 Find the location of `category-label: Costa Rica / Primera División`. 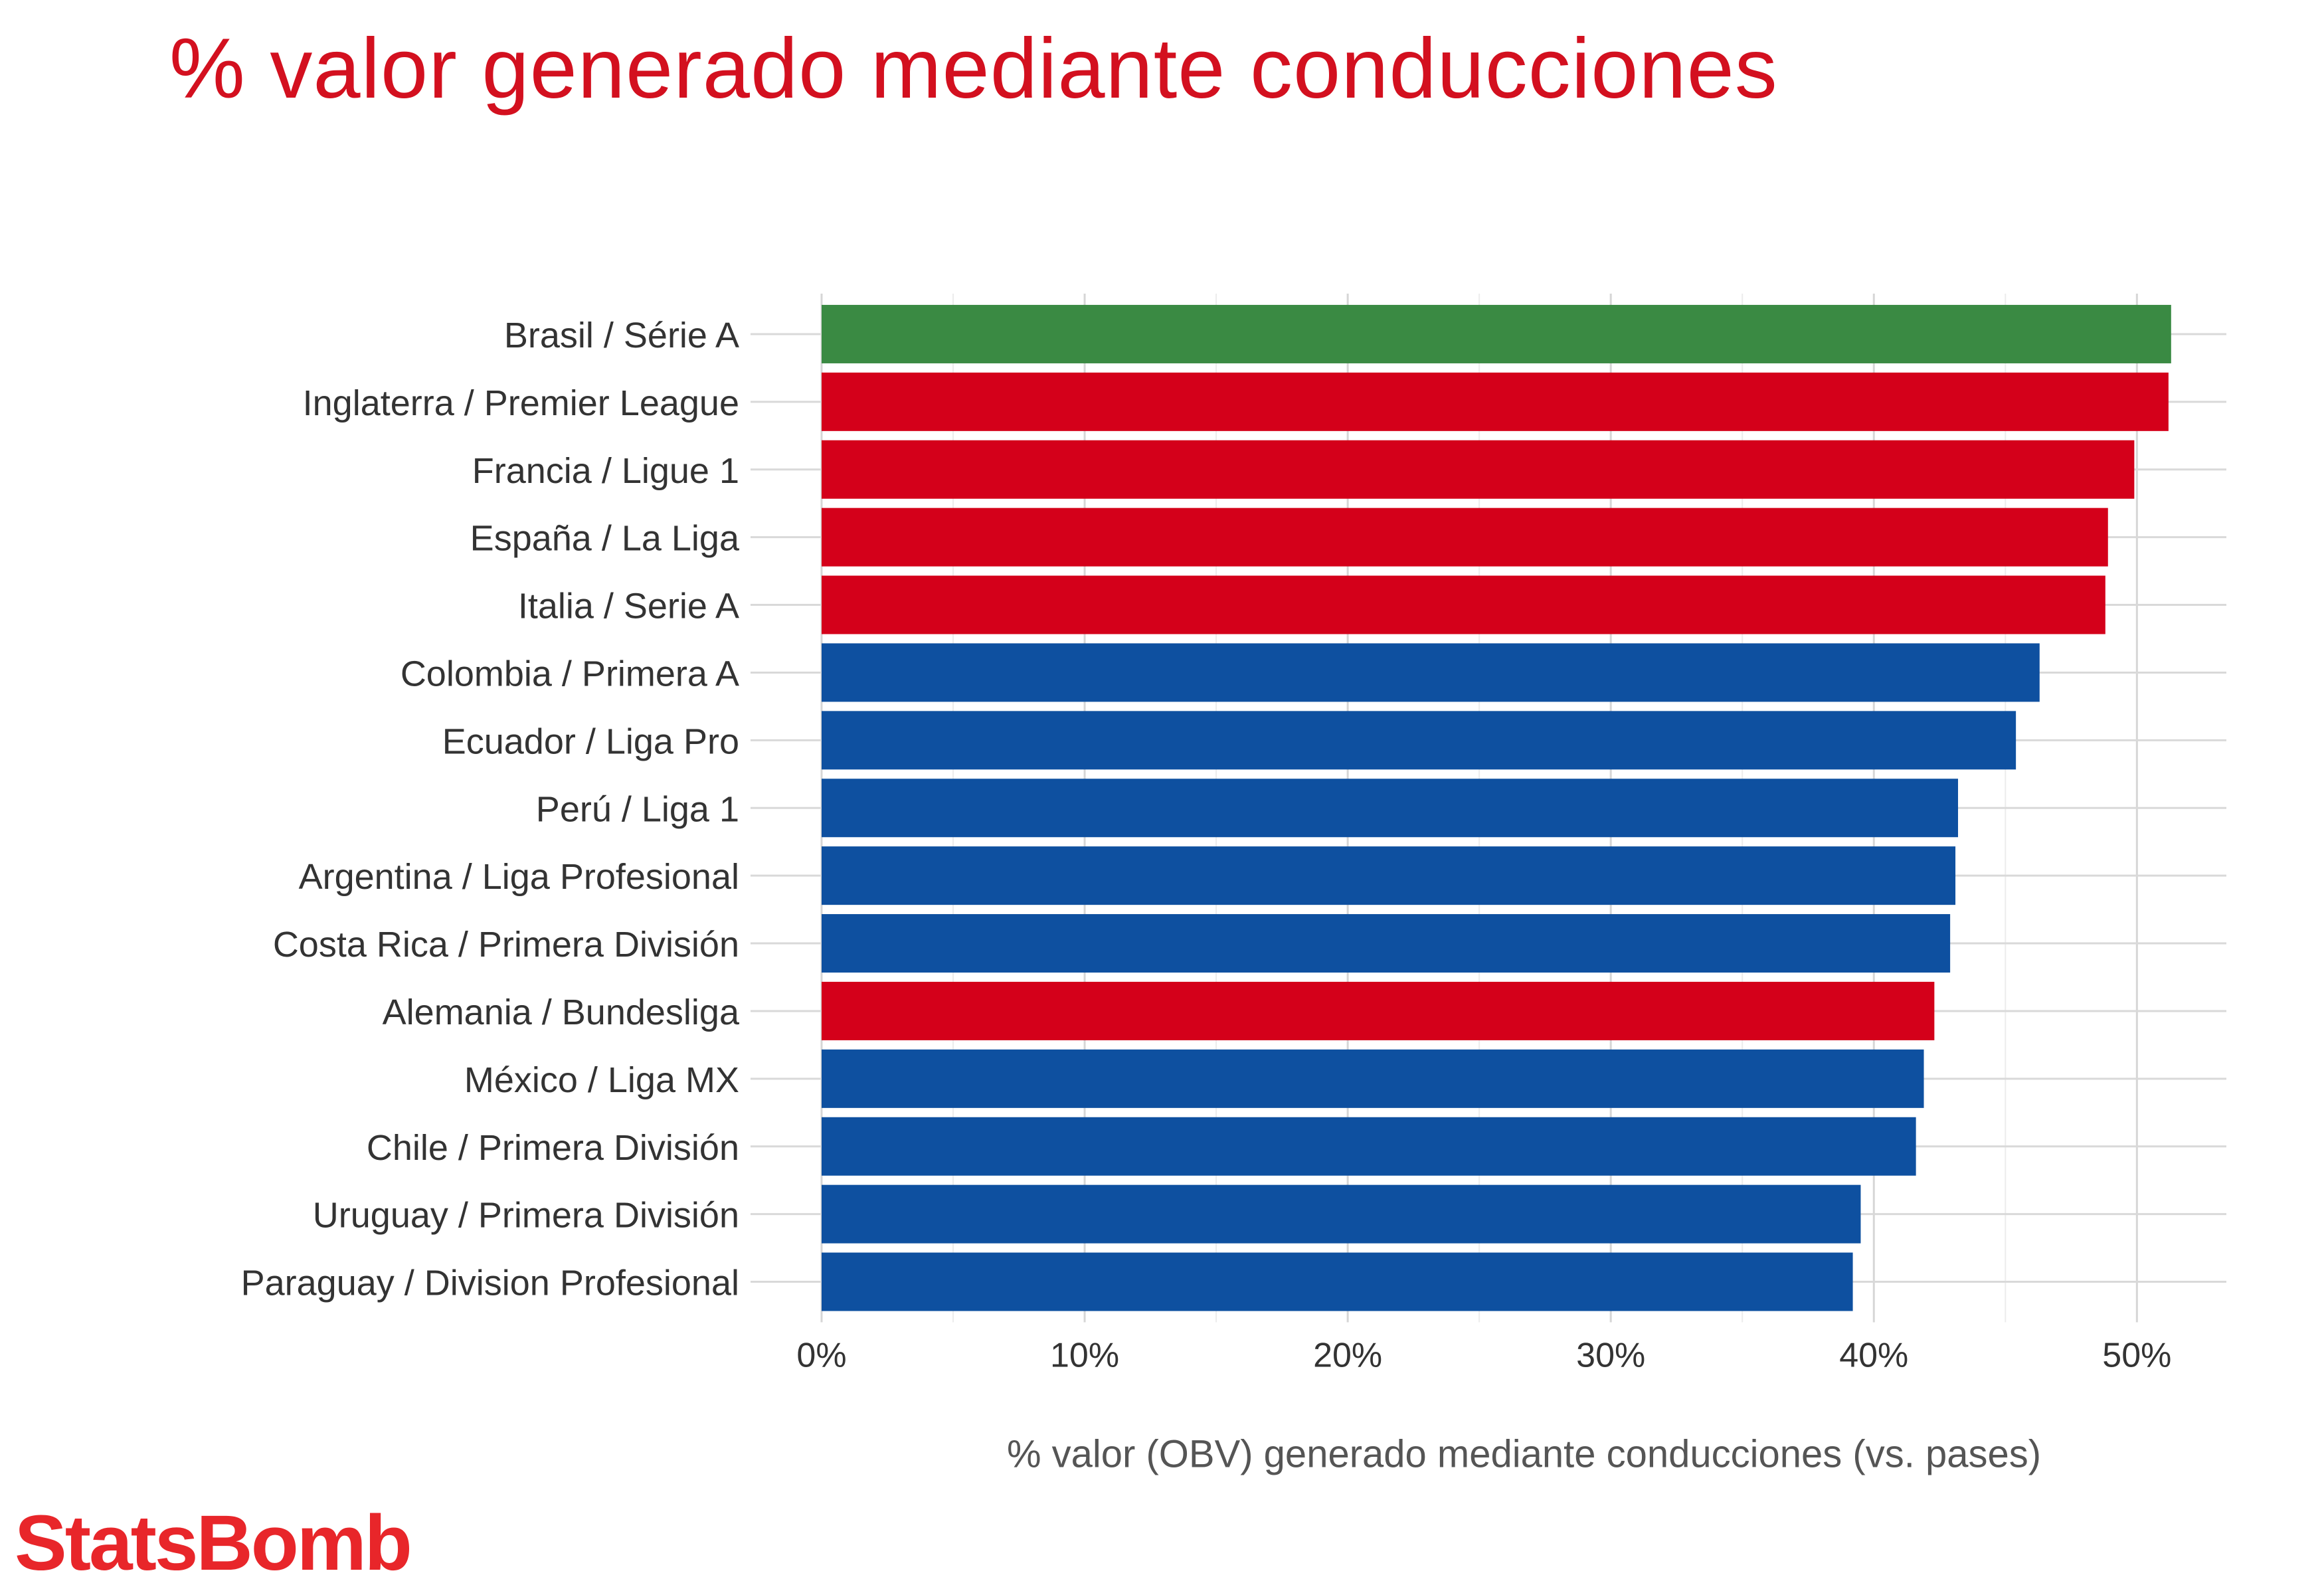

category-label: Costa Rica / Primera División is located at coordinates (506, 945).